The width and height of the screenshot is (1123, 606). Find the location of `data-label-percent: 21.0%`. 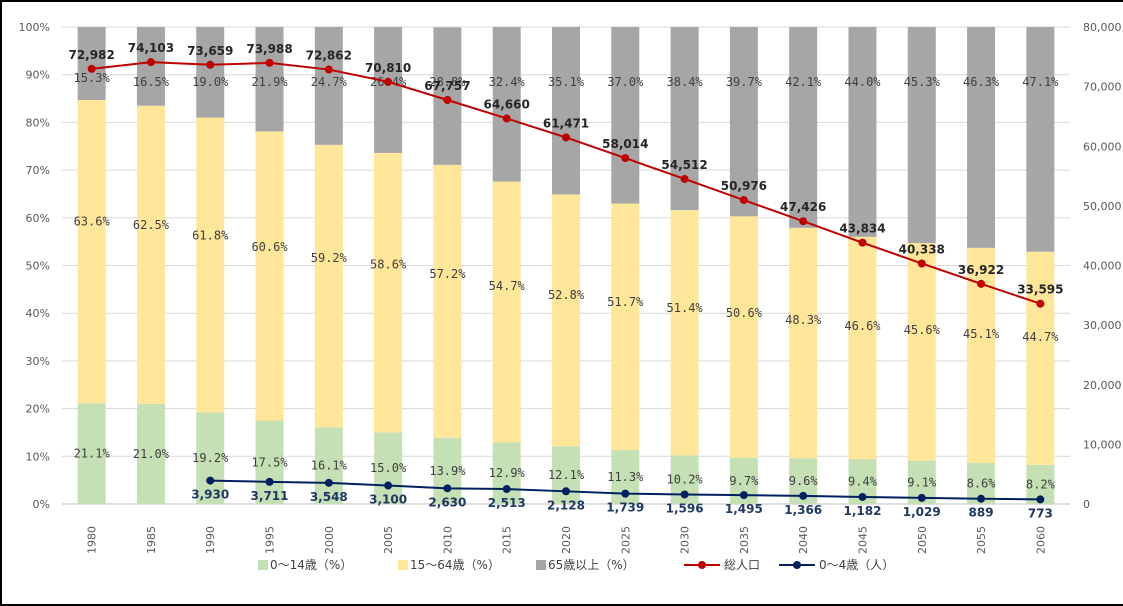

data-label-percent: 21.0% is located at coordinates (151, 454).